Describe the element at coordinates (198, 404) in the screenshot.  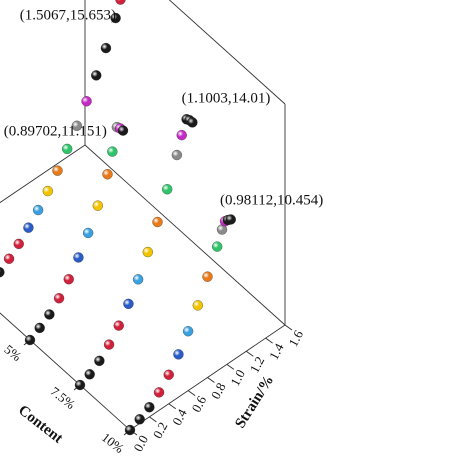
I see `x-tick-label: 0.6` at that location.